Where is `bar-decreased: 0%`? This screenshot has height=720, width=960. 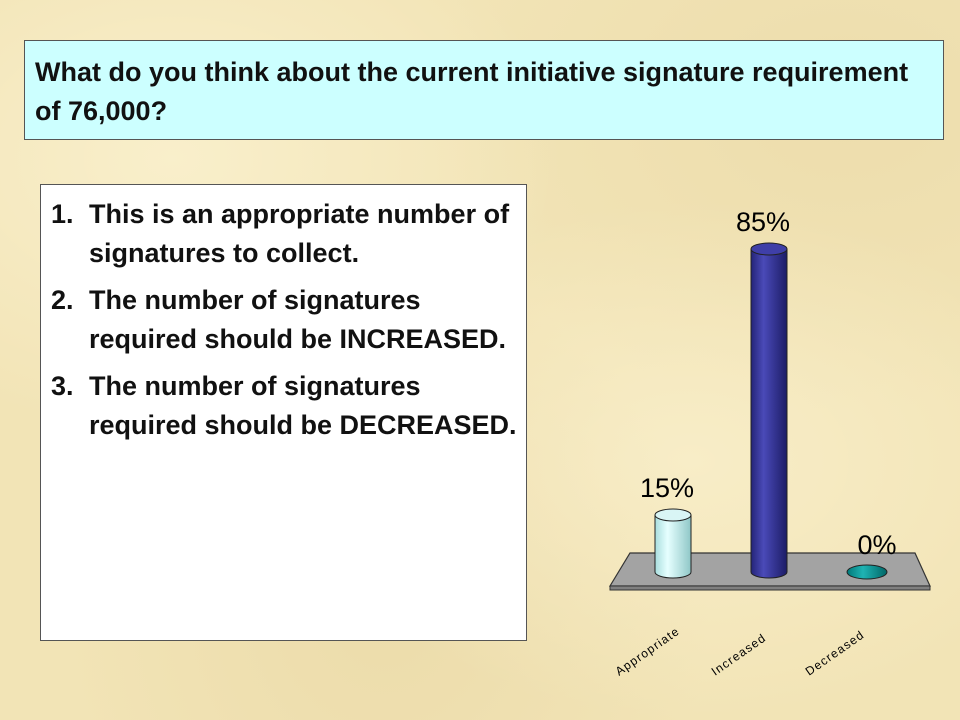 bar-decreased: 0% is located at coordinates (871, 555).